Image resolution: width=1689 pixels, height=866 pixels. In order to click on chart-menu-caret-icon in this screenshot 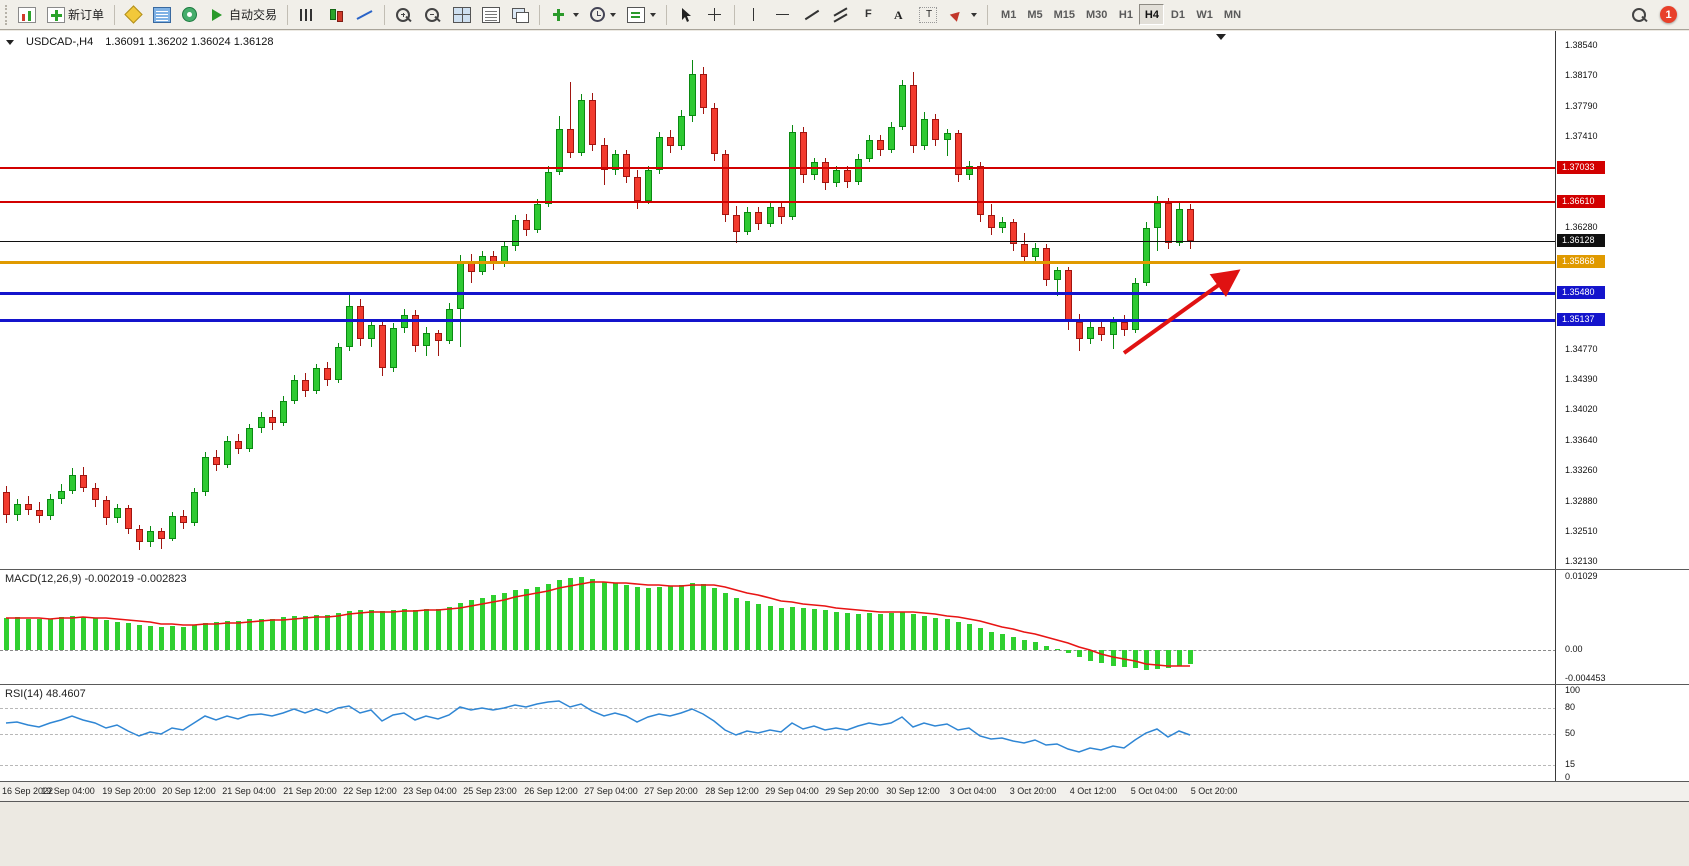, I will do `click(10, 42)`.